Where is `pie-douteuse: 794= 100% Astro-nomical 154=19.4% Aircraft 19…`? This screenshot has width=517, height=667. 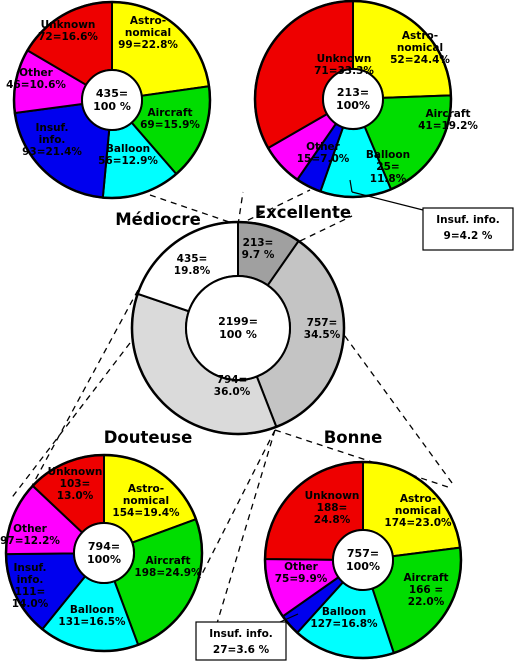 pie-douteuse: 794= 100% Astro-nomical 154=19.4% Aircraft 19… is located at coordinates (102, 540).